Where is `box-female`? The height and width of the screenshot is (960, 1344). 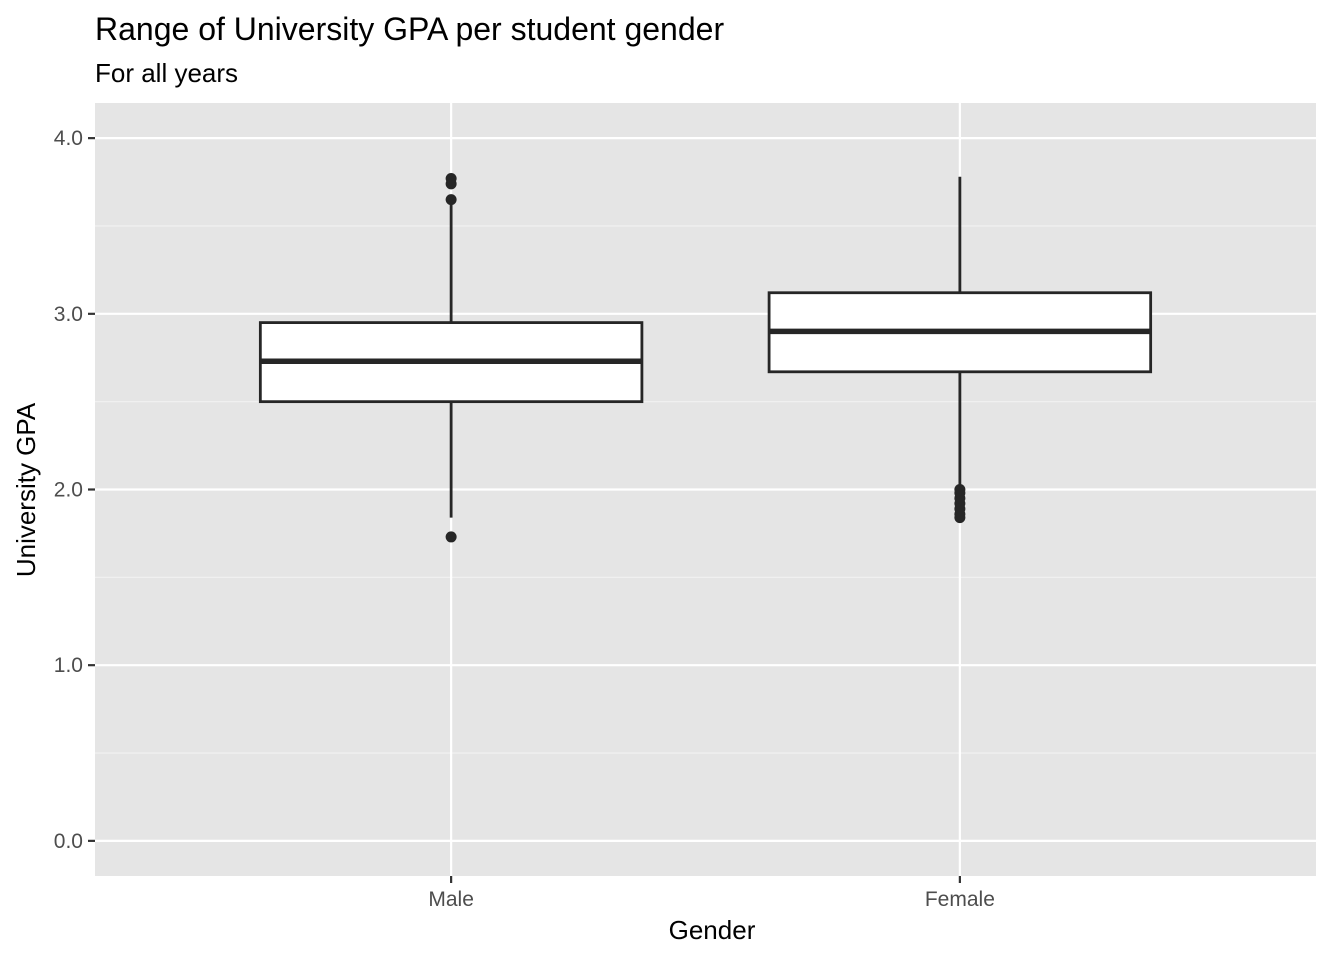 box-female is located at coordinates (960, 350).